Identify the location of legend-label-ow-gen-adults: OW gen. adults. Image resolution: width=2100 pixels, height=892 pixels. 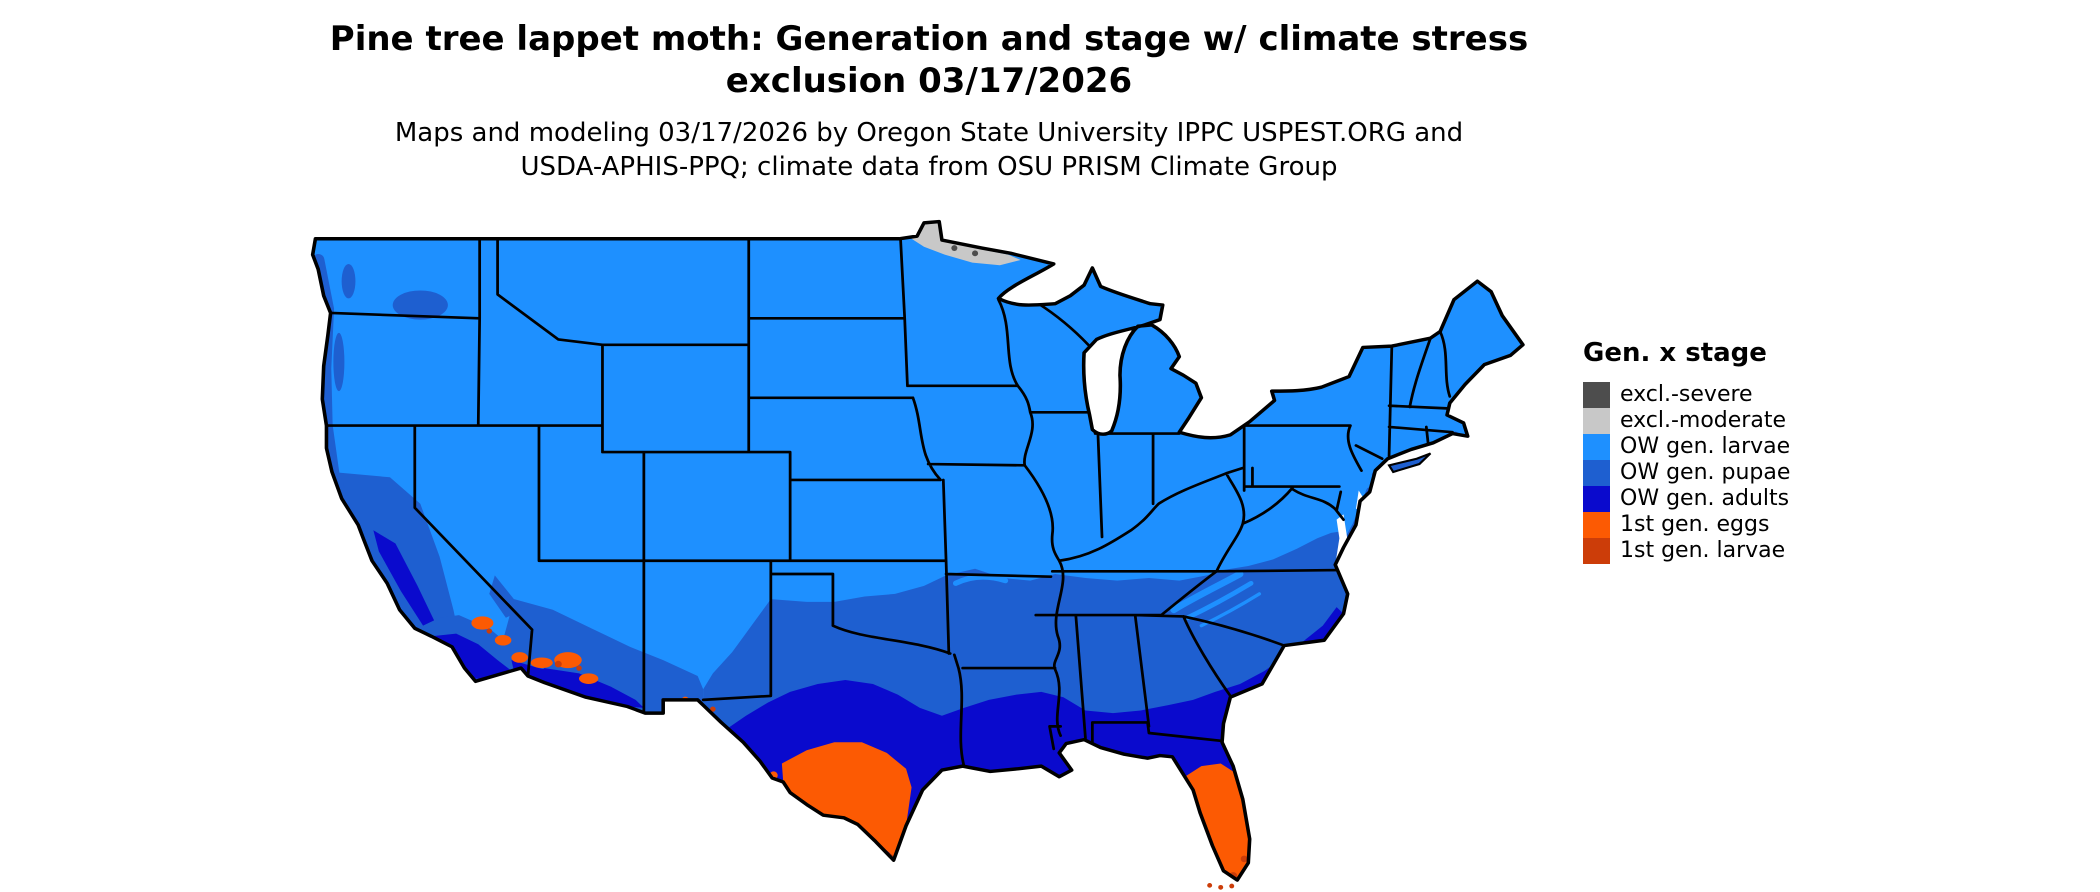
(1705, 498).